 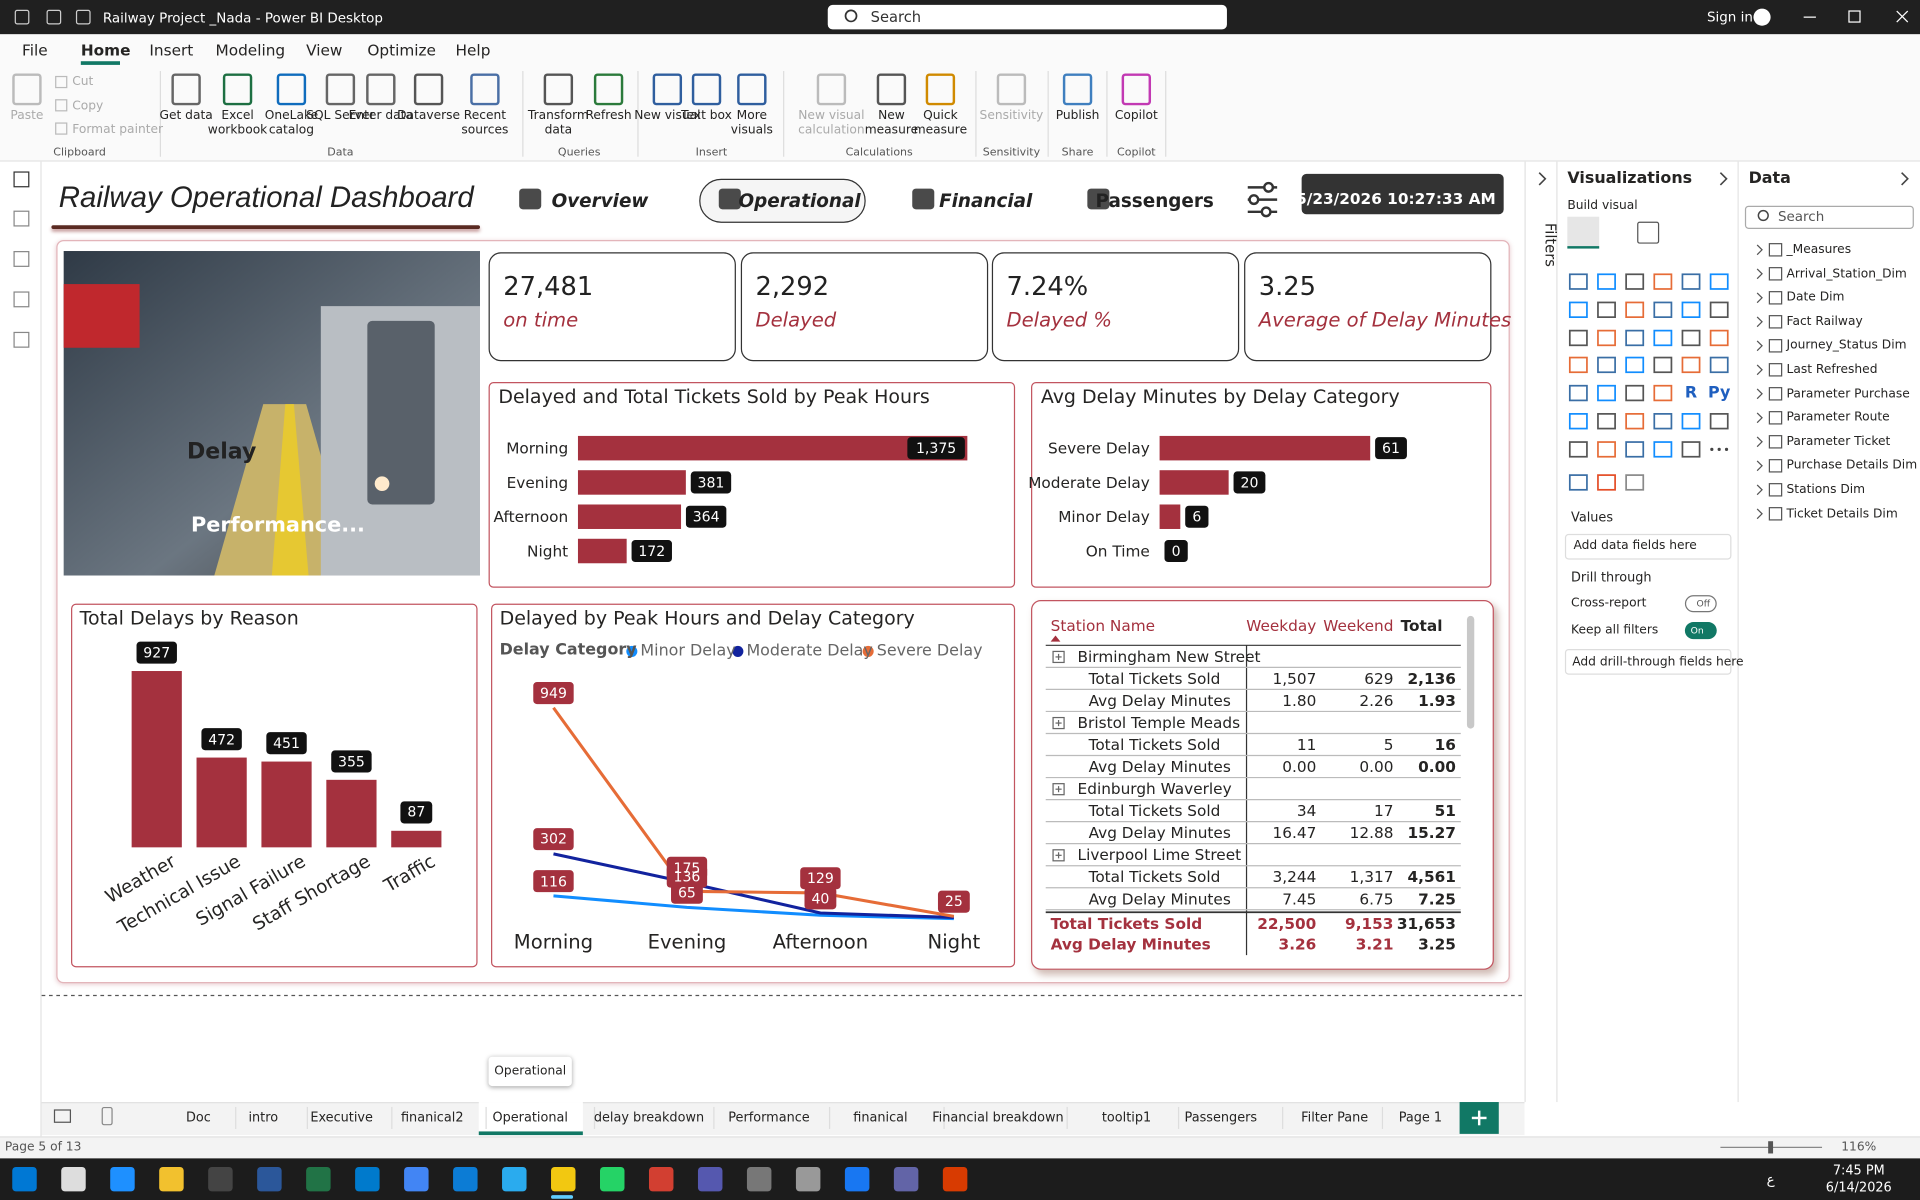 I want to click on ribbon-tab: Help, so click(x=473, y=50).